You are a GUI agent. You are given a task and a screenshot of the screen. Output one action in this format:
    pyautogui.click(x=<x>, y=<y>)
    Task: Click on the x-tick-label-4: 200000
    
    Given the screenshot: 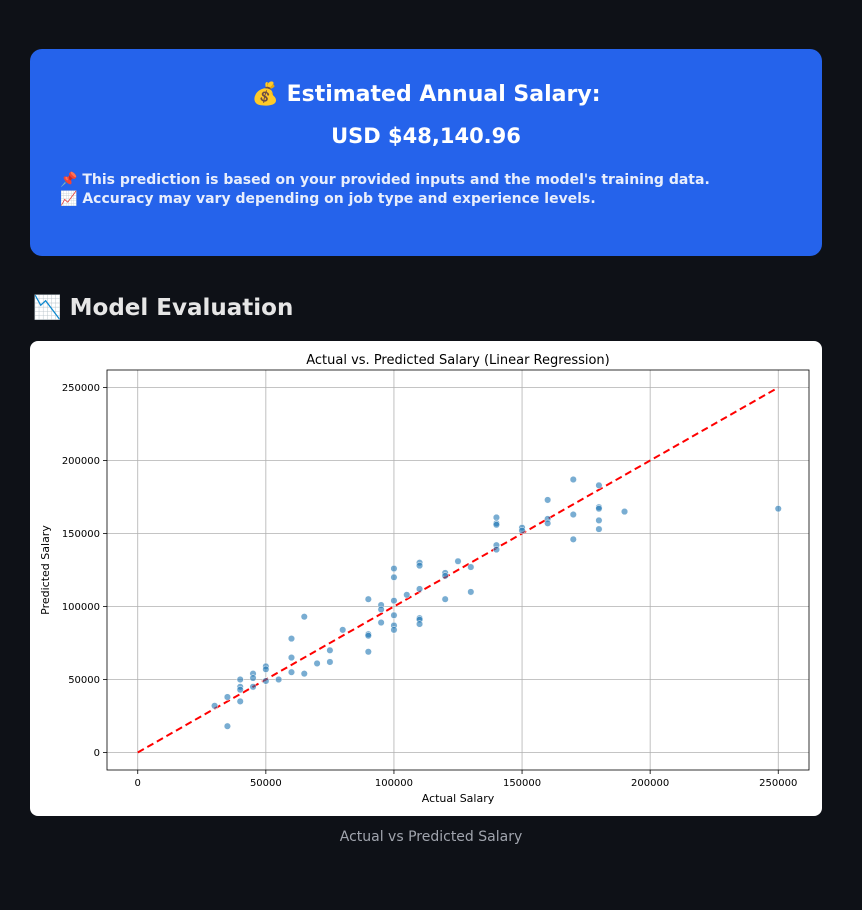 What is the action you would take?
    pyautogui.click(x=650, y=783)
    